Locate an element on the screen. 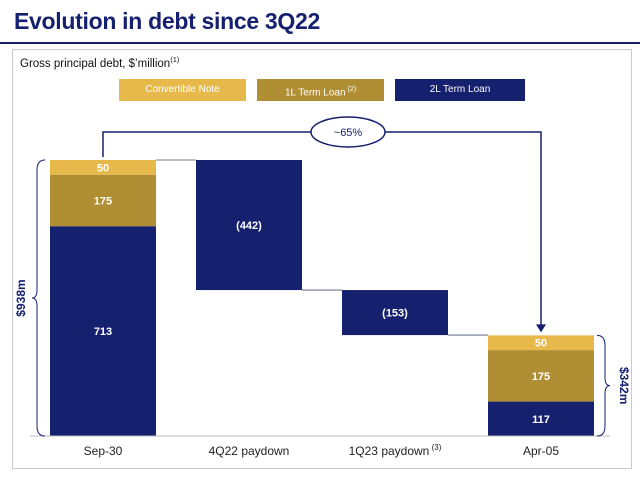  legend-item-2l-term-loan: 2L Term Loan is located at coordinates (460, 90).